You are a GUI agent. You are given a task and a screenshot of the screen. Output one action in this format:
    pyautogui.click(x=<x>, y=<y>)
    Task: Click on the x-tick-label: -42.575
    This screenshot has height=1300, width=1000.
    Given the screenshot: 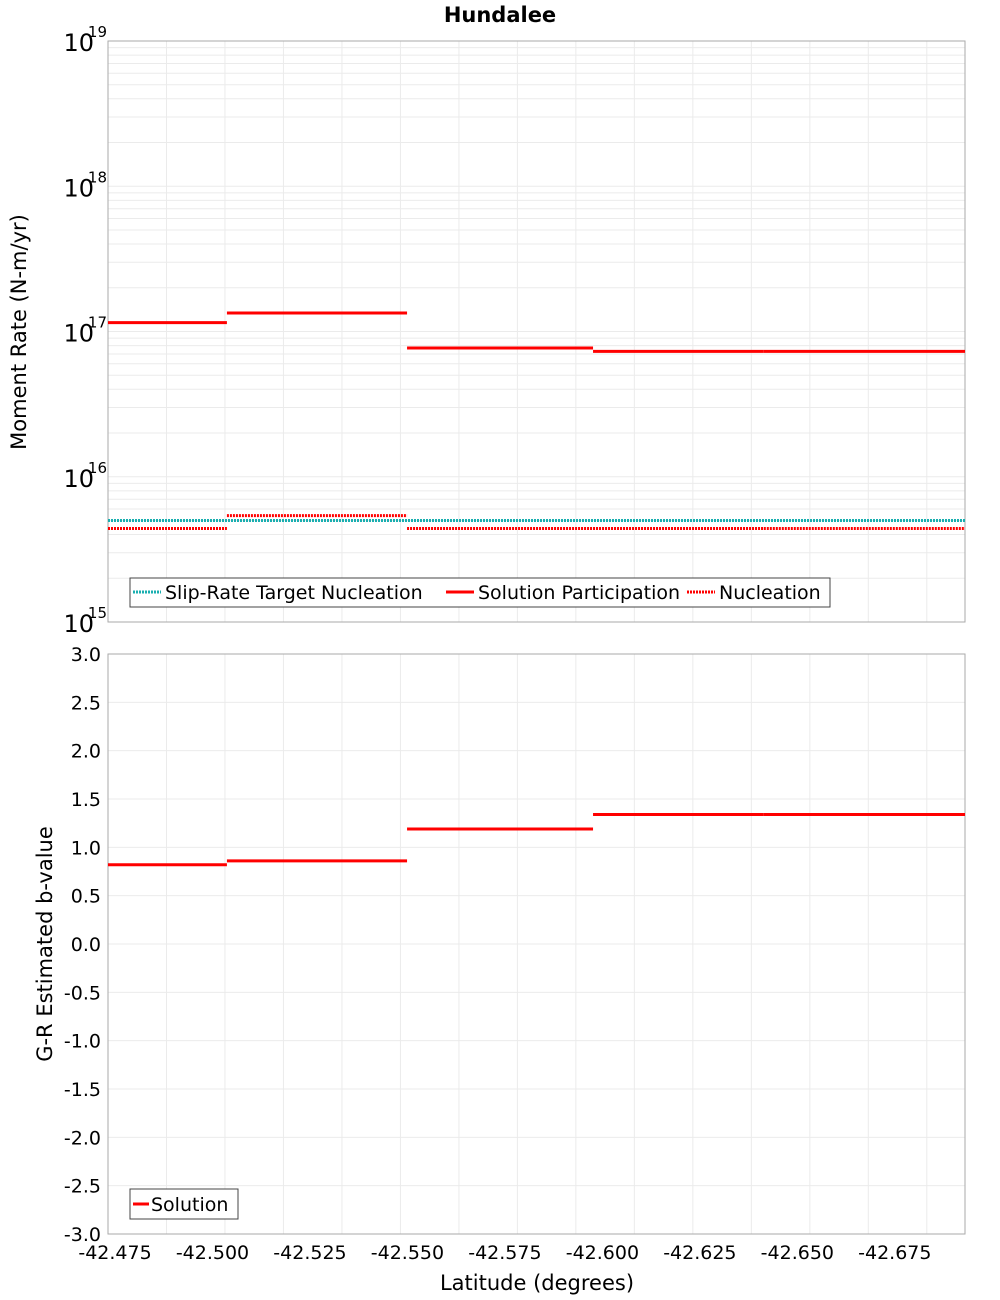 What is the action you would take?
    pyautogui.click(x=504, y=1253)
    